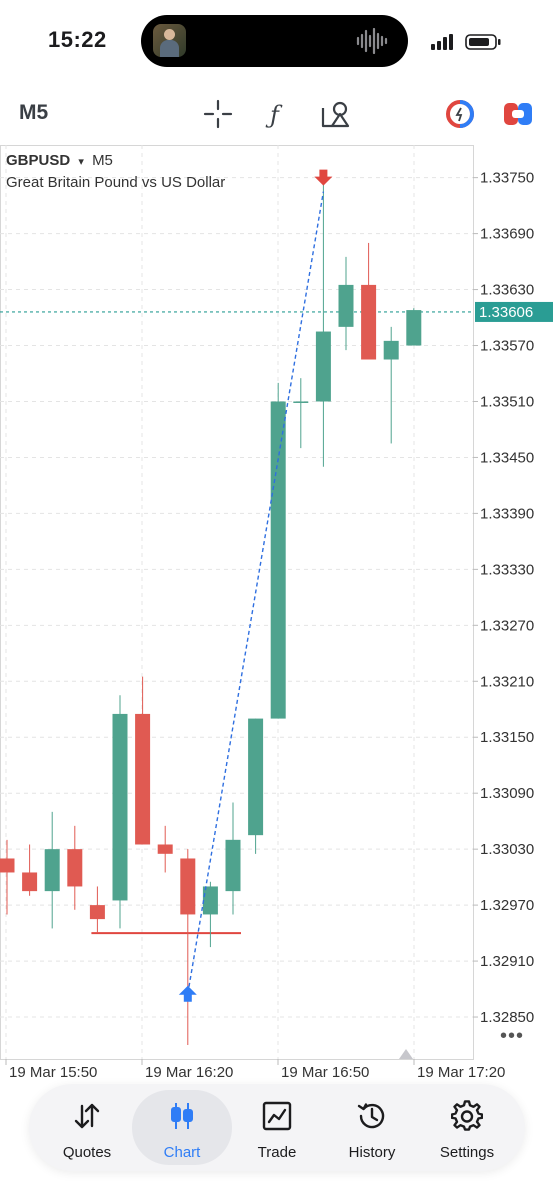 This screenshot has height=1200, width=554. I want to click on y-tick-label: 1.33690, so click(507, 234).